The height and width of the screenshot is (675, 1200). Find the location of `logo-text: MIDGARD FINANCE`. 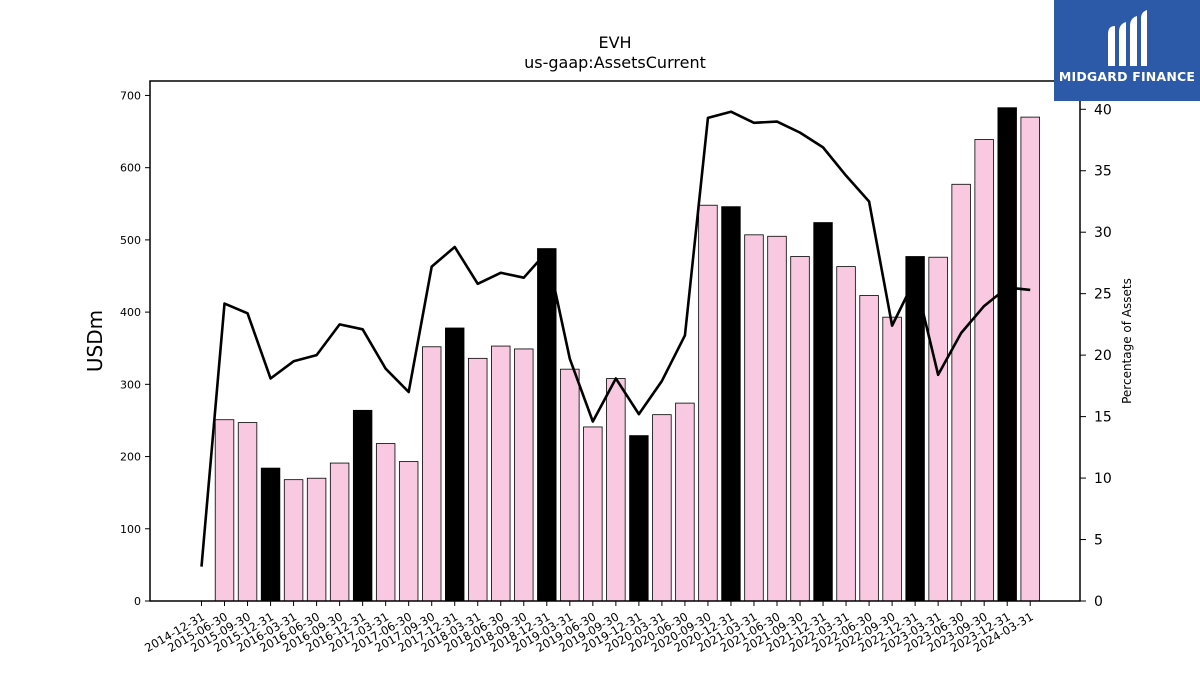

logo-text: MIDGARD FINANCE is located at coordinates (1127, 76).